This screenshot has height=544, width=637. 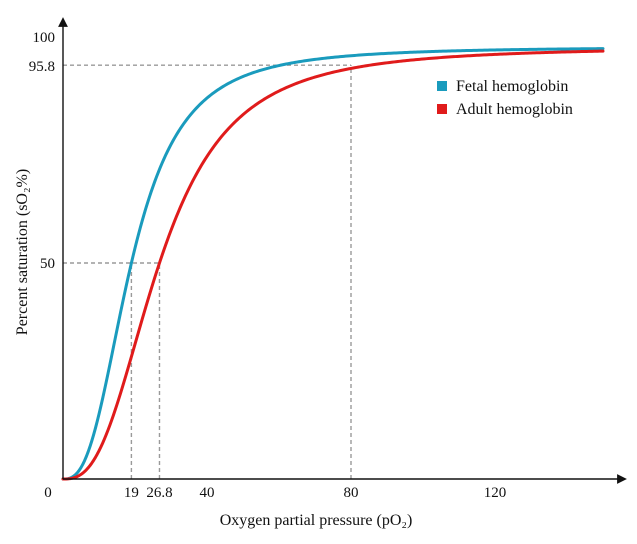 I want to click on x-tick-label: 26.8, so click(x=159, y=493).